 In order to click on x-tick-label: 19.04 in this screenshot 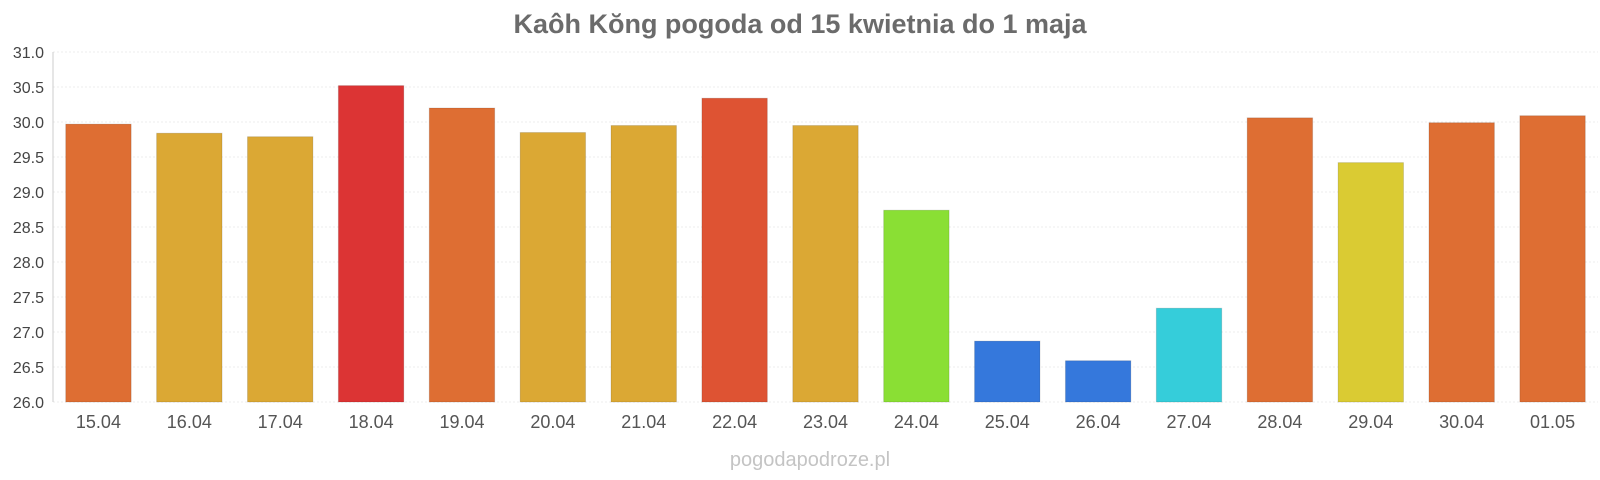, I will do `click(461, 422)`.